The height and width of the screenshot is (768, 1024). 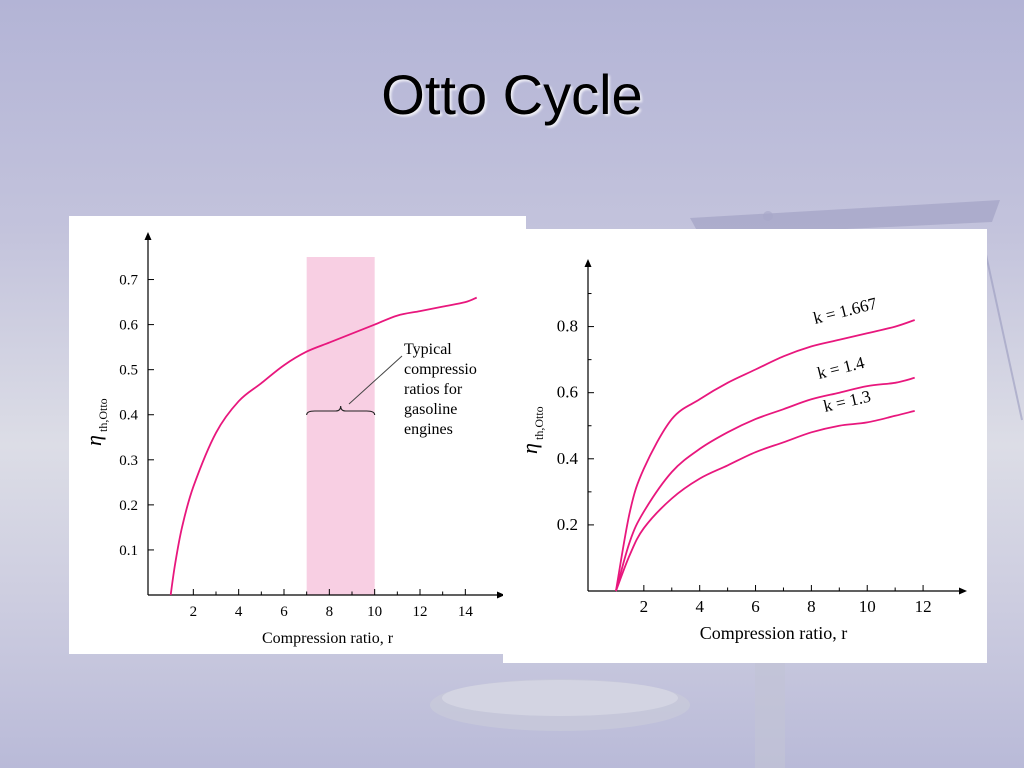 I want to click on series-label: k = 1.667, so click(x=845, y=311).